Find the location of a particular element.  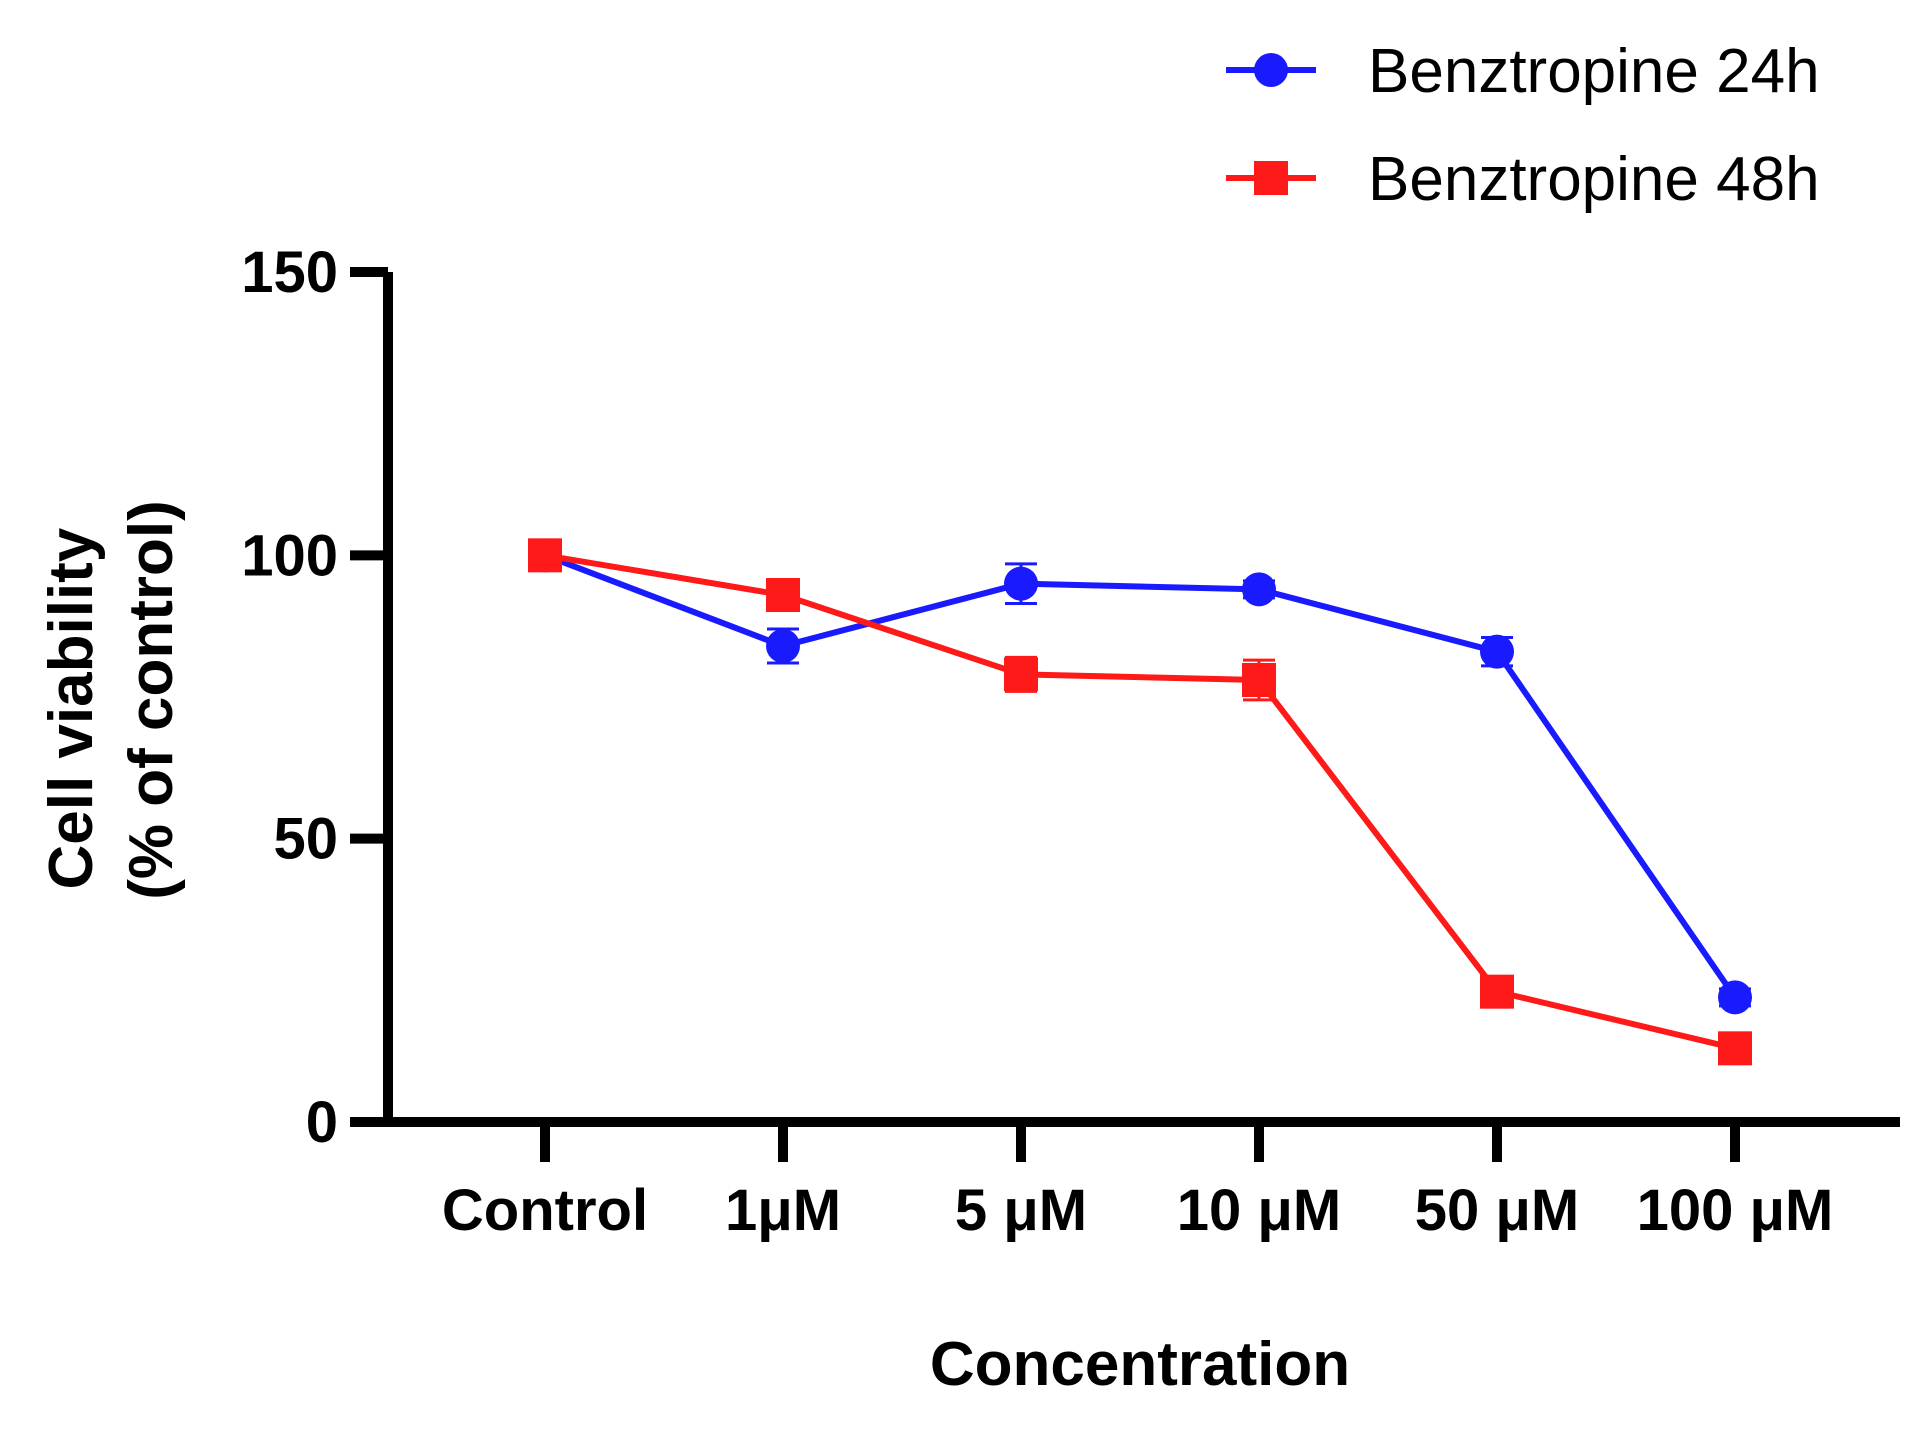

x-tick-label: 100 μM is located at coordinates (1735, 1210).